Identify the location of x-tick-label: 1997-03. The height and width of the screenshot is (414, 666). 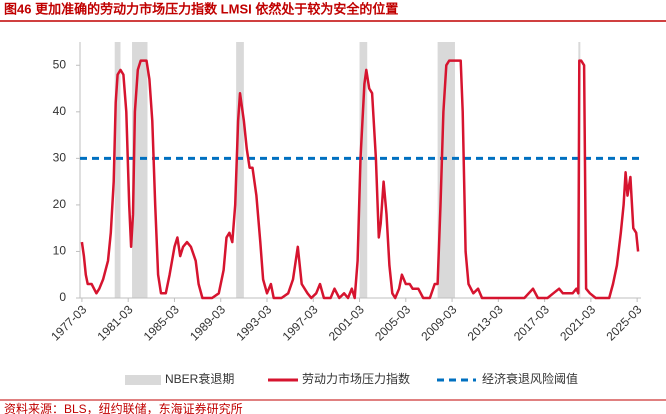
(300, 322).